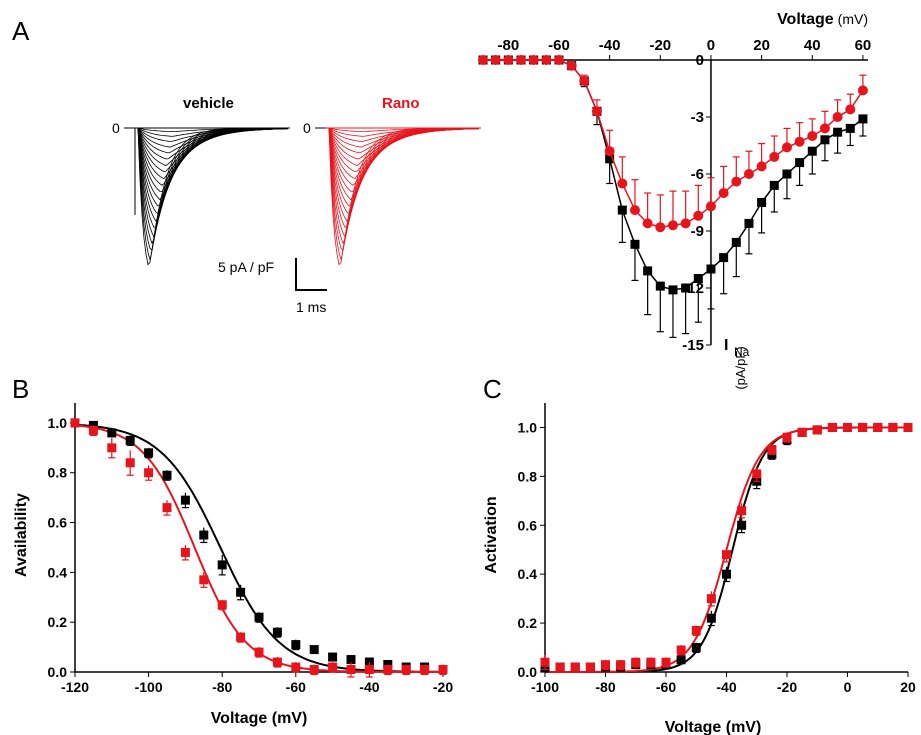  Describe the element at coordinates (222, 687) in the screenshot. I see `availability-x-tick-label: -80` at that location.